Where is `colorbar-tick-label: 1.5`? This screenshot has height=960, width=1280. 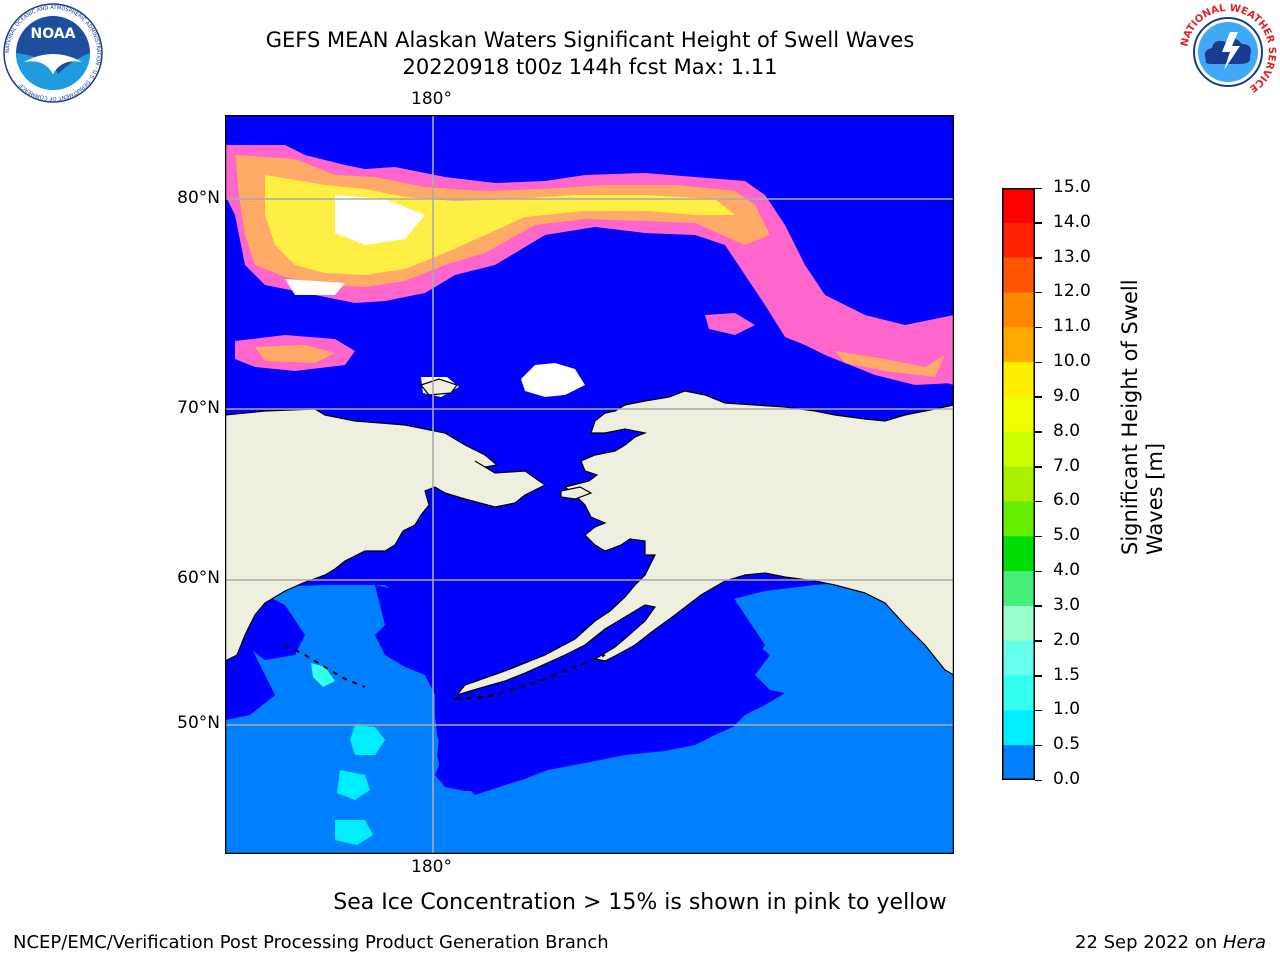 colorbar-tick-label: 1.5 is located at coordinates (1067, 674).